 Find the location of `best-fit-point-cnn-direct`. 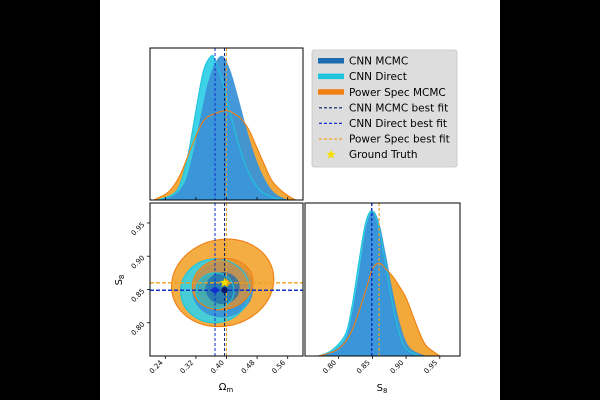

best-fit-point-cnn-direct is located at coordinates (215, 290).